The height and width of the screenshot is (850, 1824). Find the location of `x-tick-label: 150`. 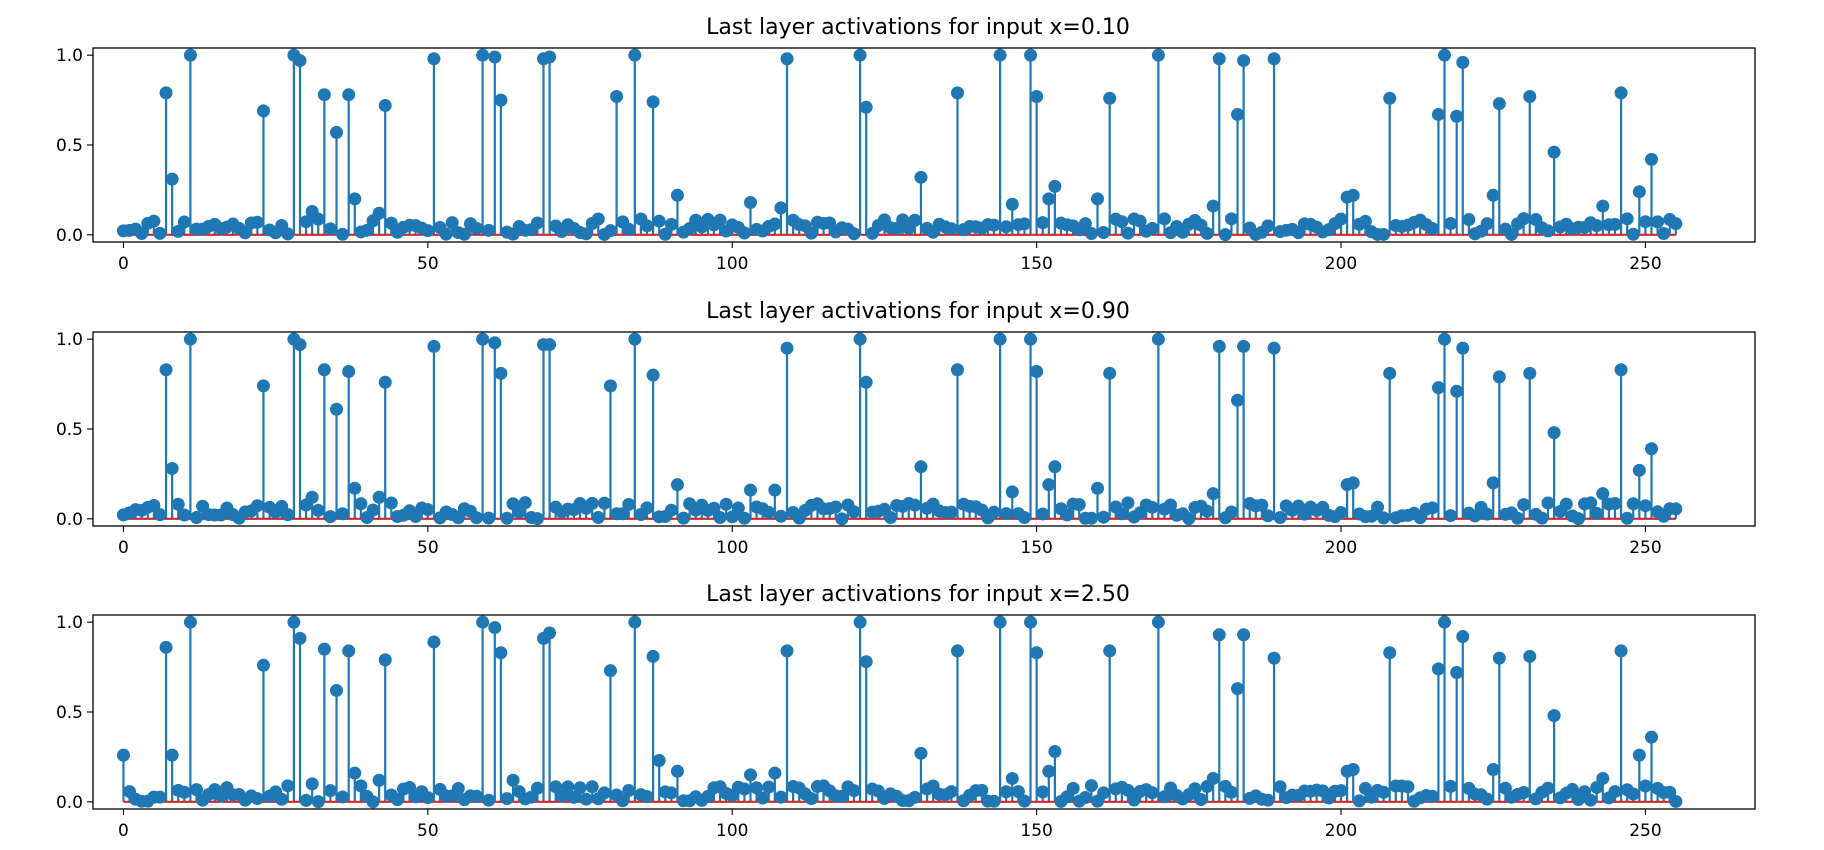

x-tick-label: 150 is located at coordinates (1036, 831).